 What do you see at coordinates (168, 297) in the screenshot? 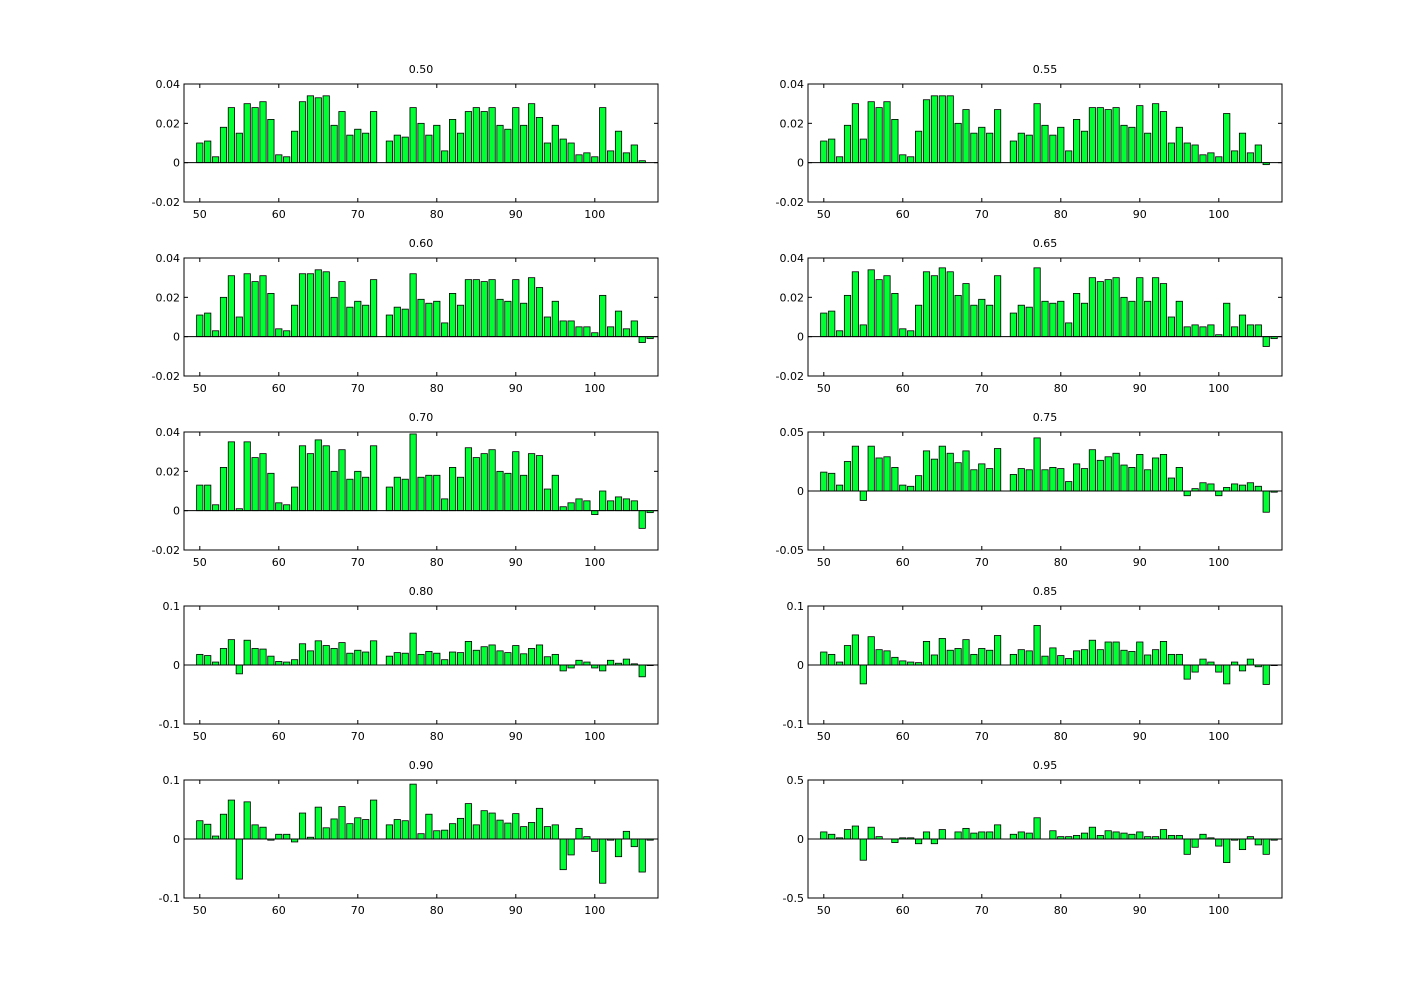
I see `y-tick-label: 0.02` at bounding box center [168, 297].